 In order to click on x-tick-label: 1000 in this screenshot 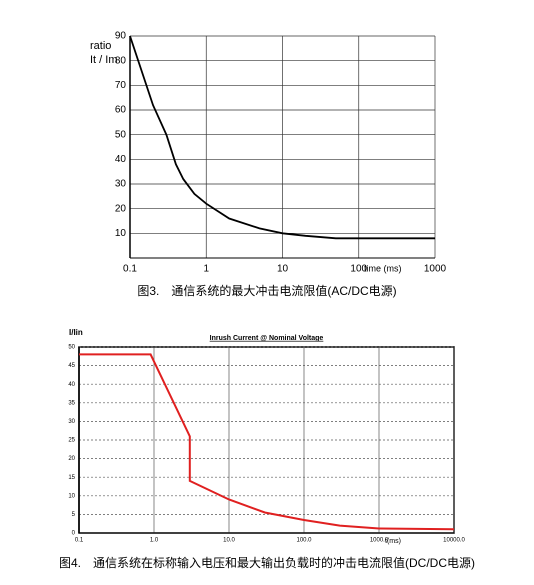, I will do `click(435, 269)`.